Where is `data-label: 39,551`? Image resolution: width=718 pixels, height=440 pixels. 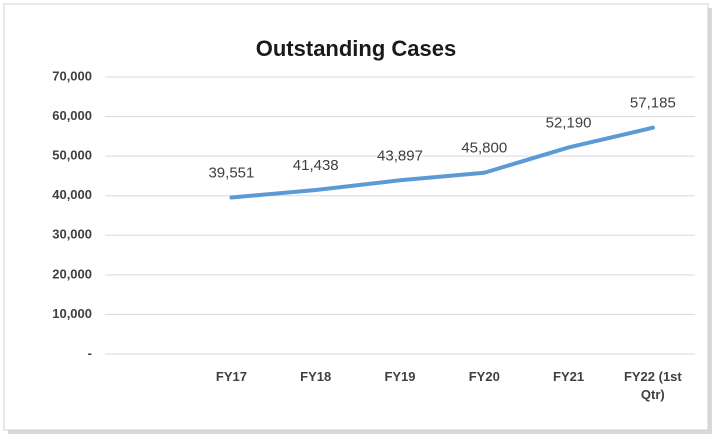 data-label: 39,551 is located at coordinates (231, 172).